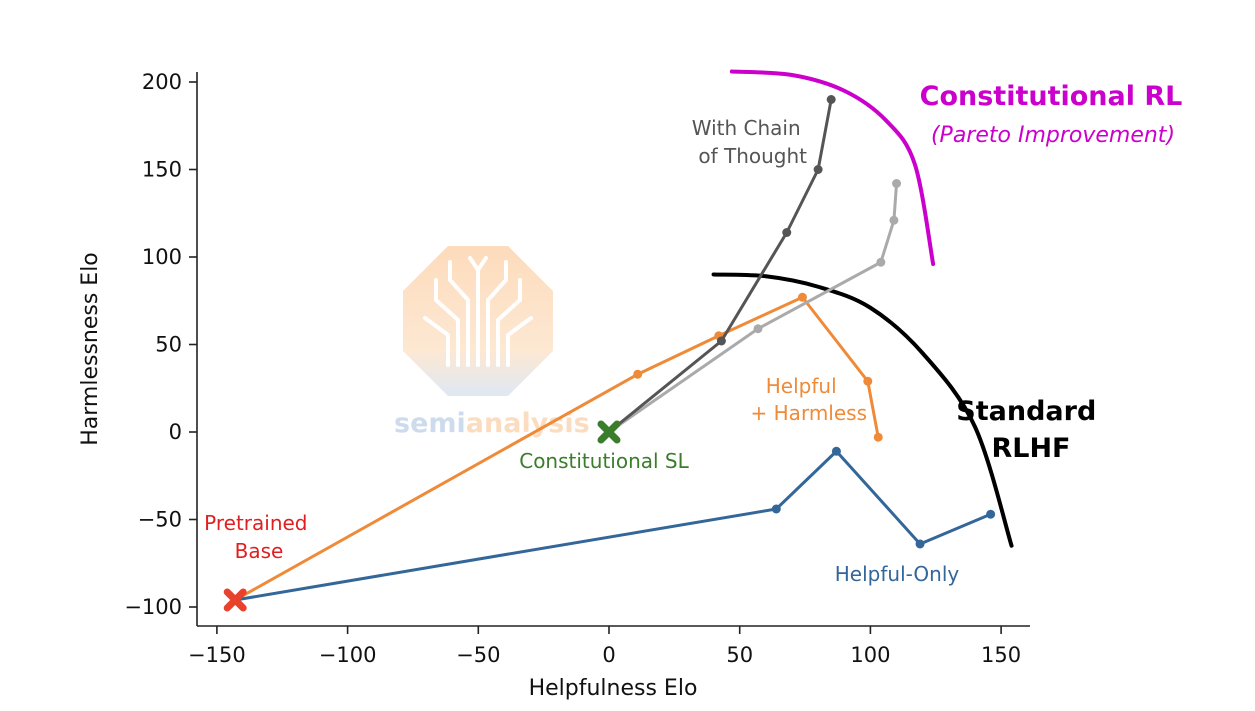  I want to click on watermark-part-1: semi, so click(430, 423).